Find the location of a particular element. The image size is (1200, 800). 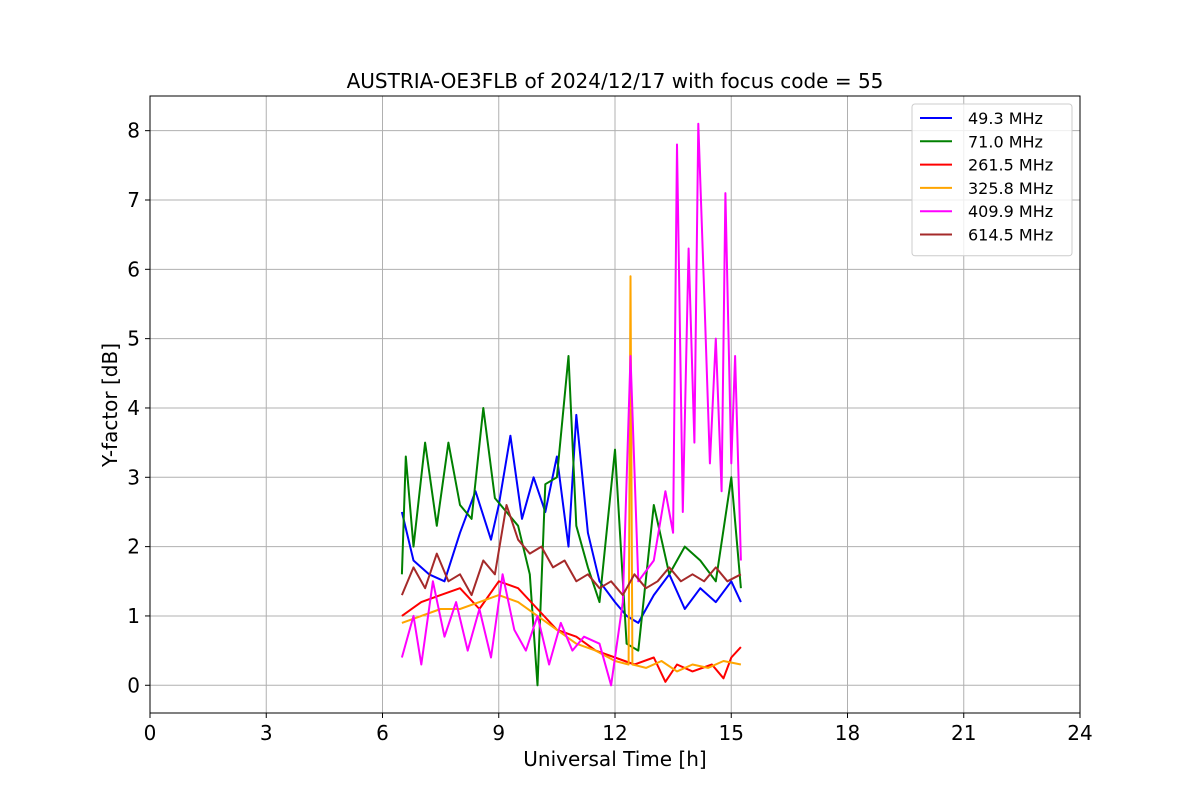

y-tick-label: 8 is located at coordinates (133, 131).